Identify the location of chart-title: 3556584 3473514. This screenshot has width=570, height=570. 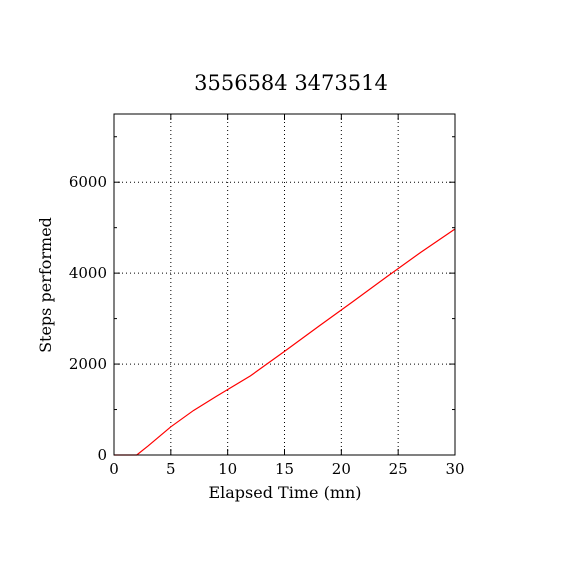
(291, 83).